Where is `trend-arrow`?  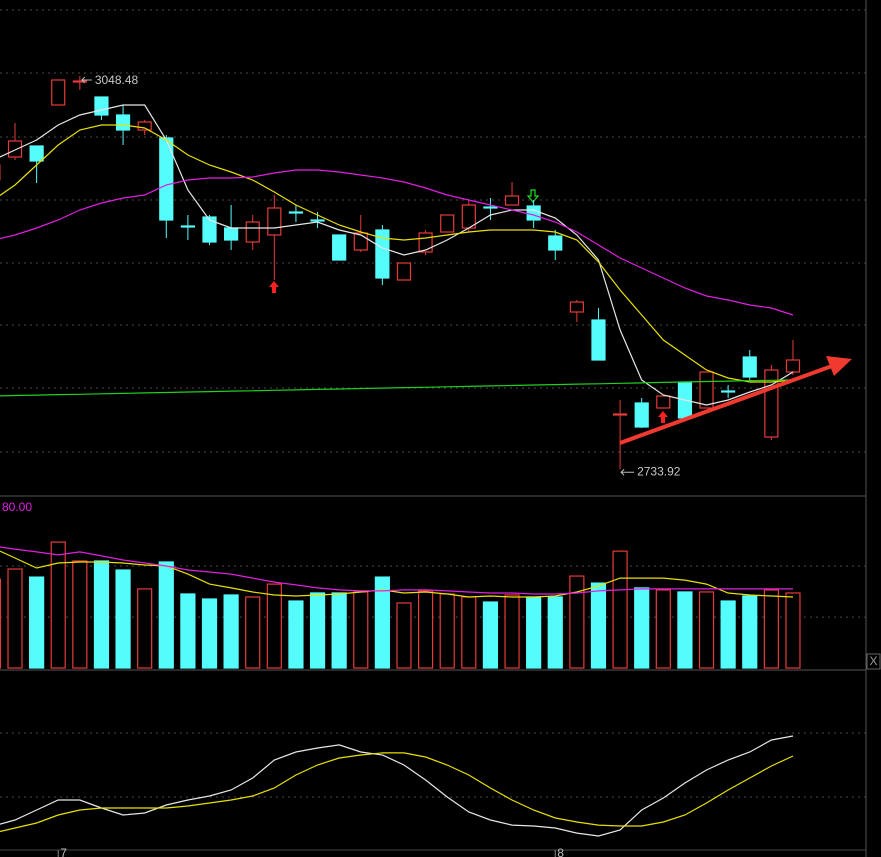
trend-arrow is located at coordinates (735, 400).